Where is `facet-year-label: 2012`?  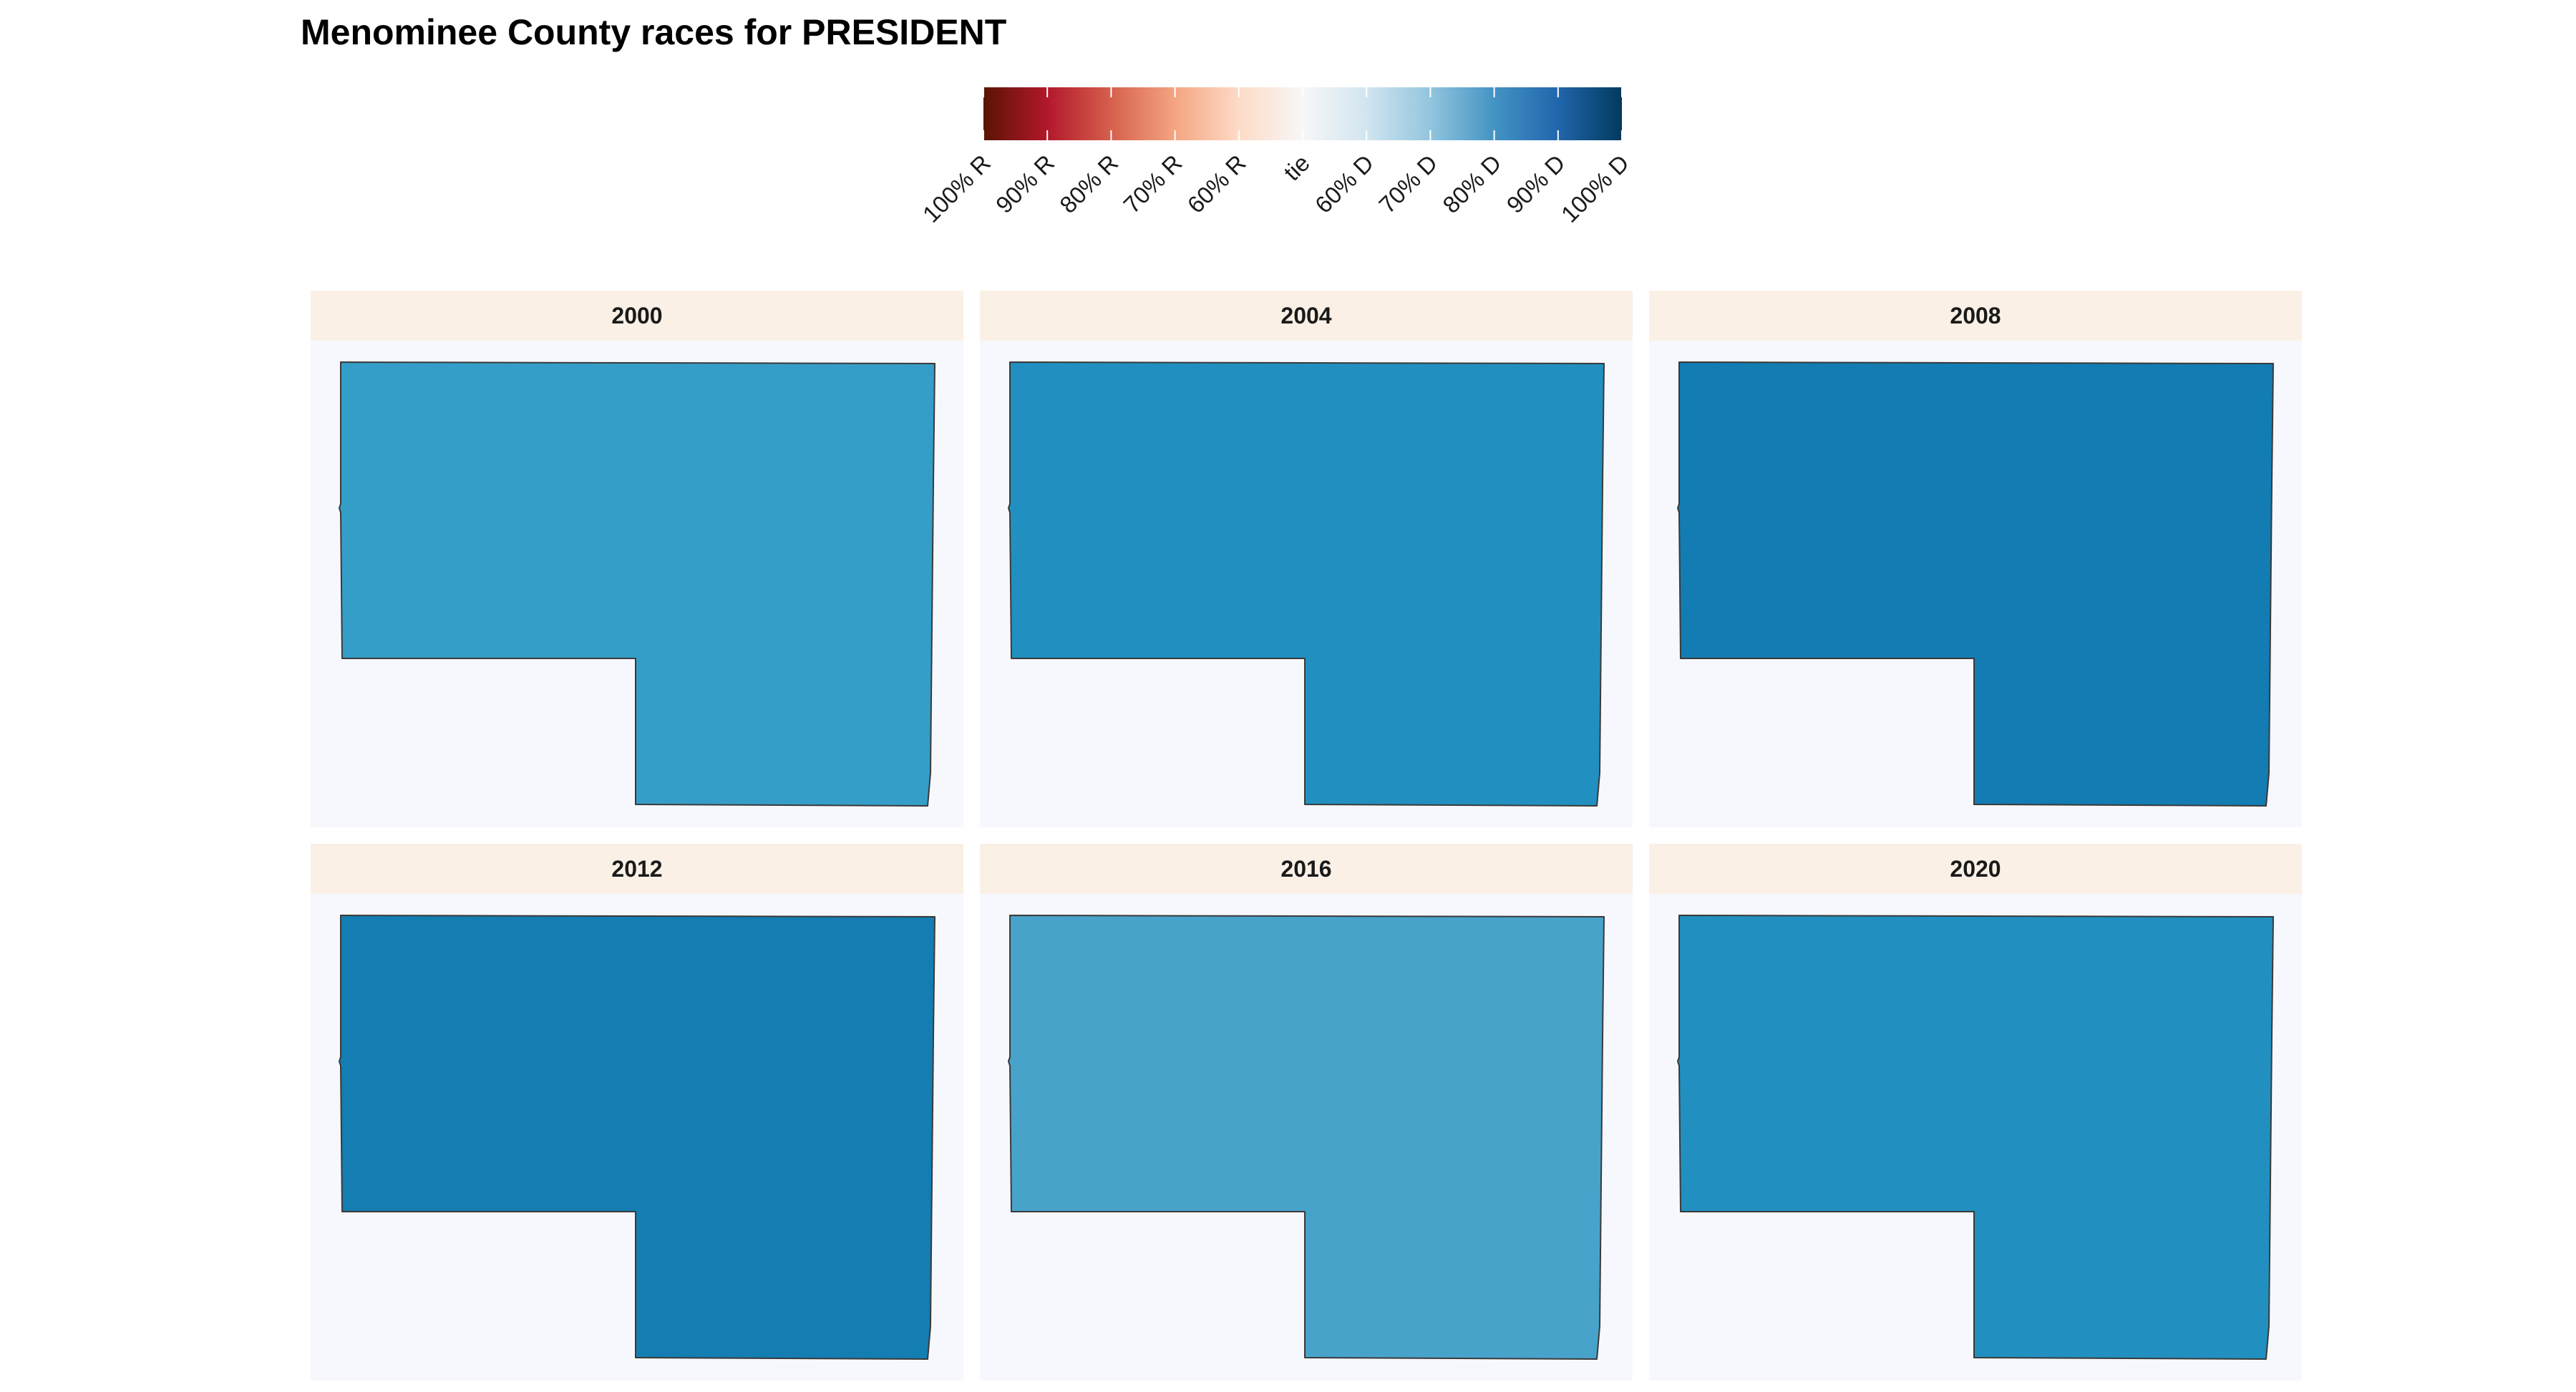 facet-year-label: 2012 is located at coordinates (636, 869).